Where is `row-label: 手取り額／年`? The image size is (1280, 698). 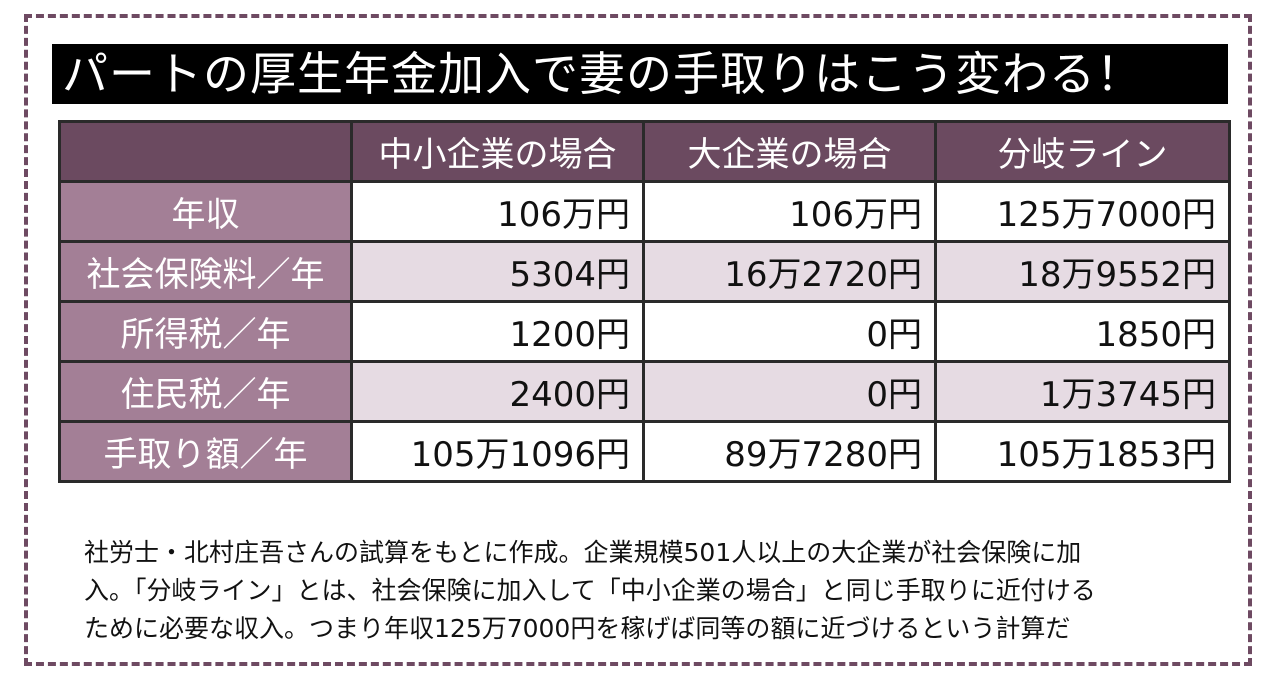 row-label: 手取り額／年 is located at coordinates (205, 451).